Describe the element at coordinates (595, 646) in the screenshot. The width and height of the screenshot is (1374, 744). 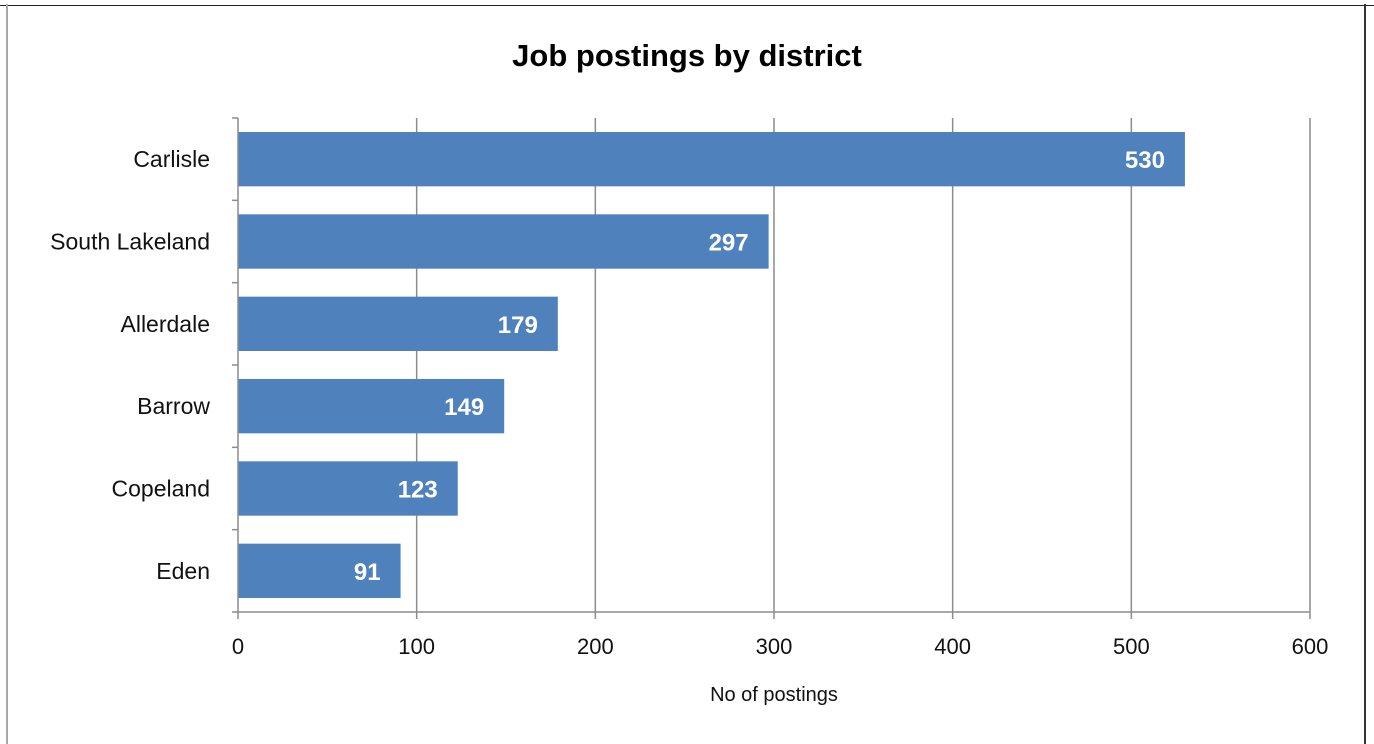
I see `x-tick-label: 200` at that location.